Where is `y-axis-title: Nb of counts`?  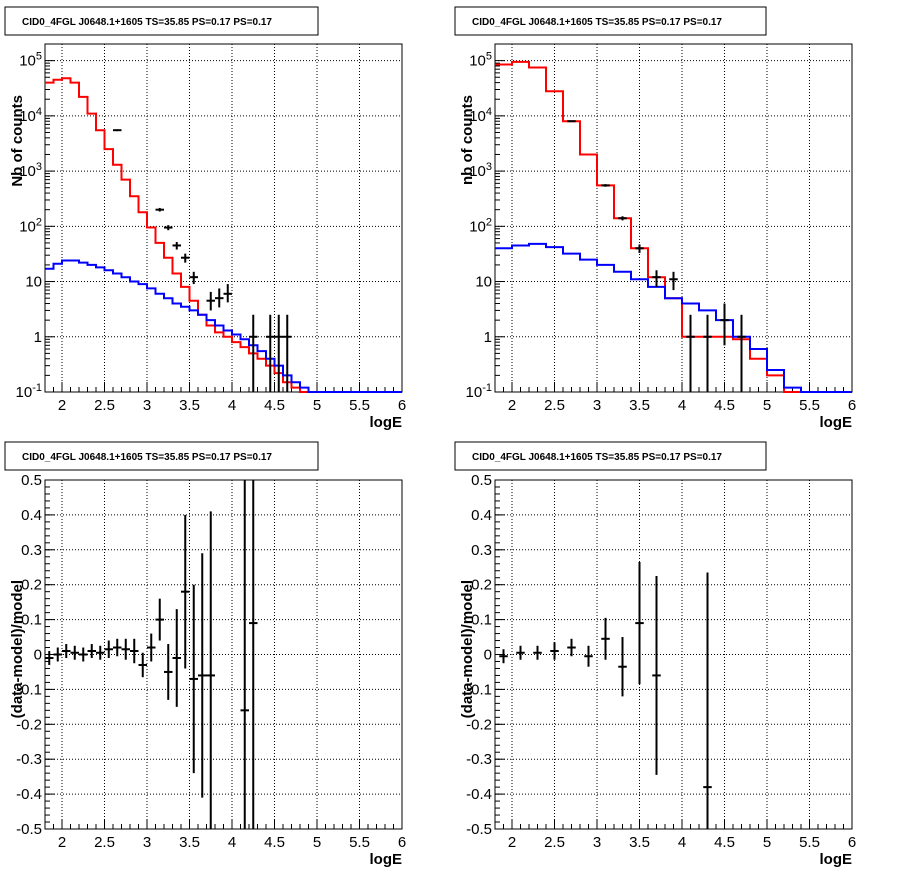 y-axis-title: Nb of counts is located at coordinates (17, 141).